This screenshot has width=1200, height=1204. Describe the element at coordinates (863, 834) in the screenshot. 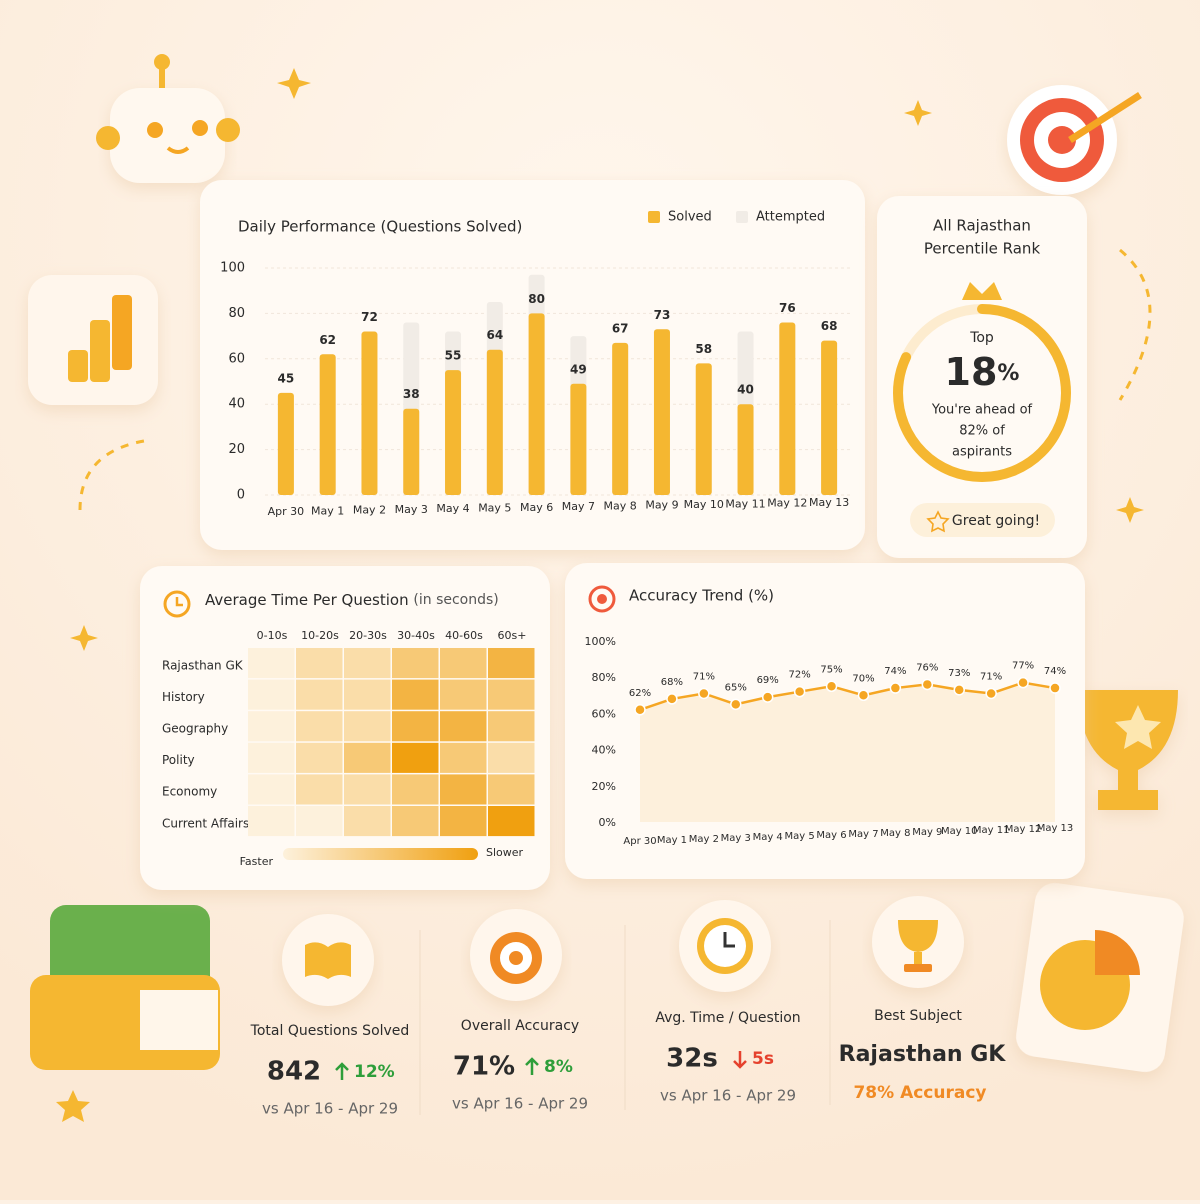

I see `x-tick-label: May 7` at that location.